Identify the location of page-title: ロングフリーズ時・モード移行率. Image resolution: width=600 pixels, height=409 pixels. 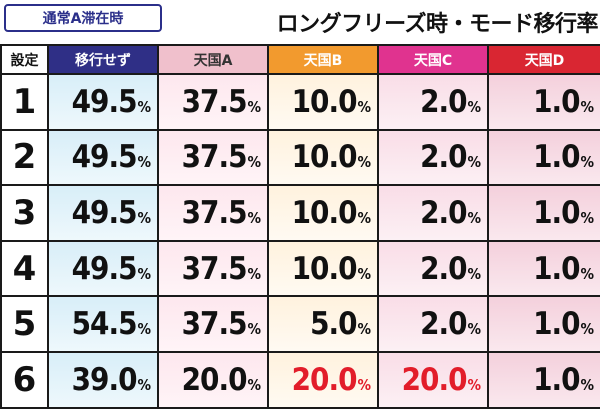
(437, 24).